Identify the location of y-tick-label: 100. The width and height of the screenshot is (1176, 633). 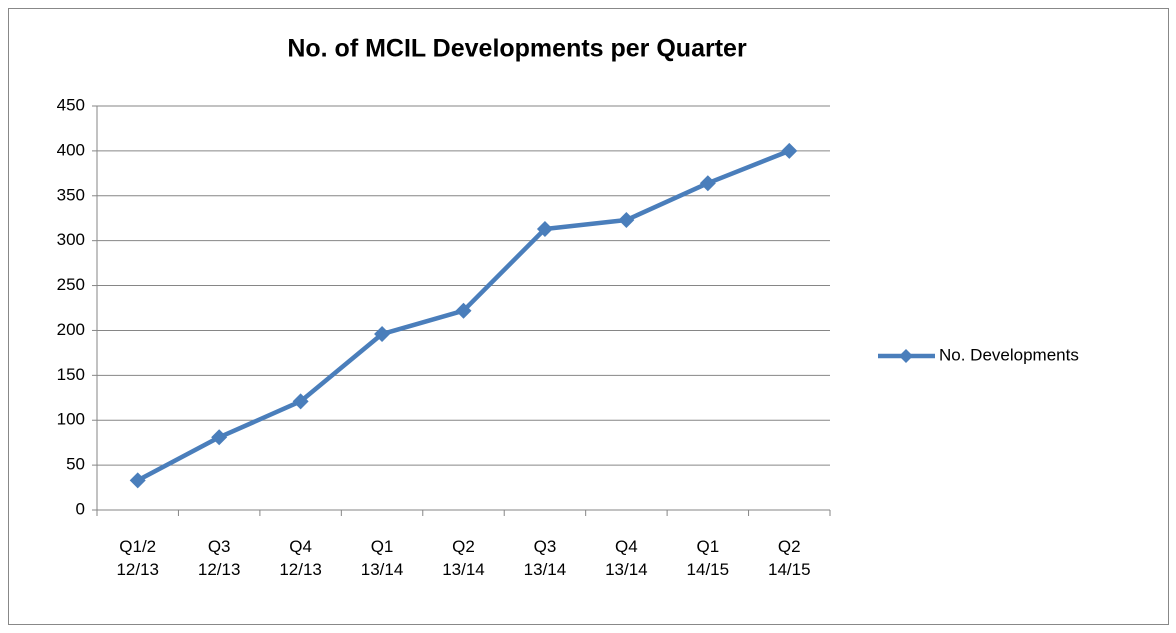
(71, 419).